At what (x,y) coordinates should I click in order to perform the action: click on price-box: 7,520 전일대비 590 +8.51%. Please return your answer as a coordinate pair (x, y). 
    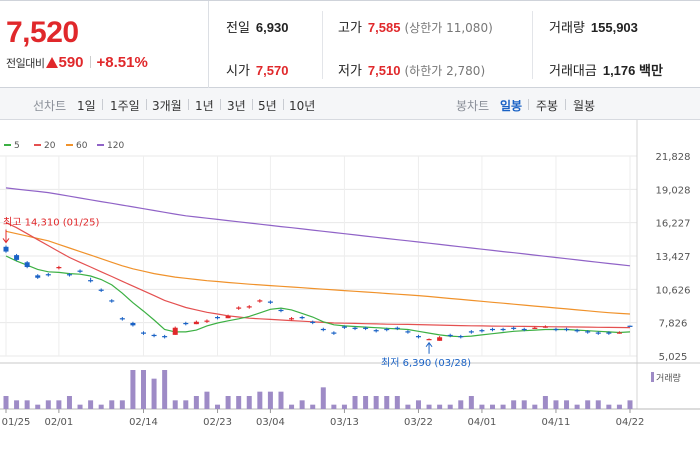
    Looking at the image, I should click on (104, 44).